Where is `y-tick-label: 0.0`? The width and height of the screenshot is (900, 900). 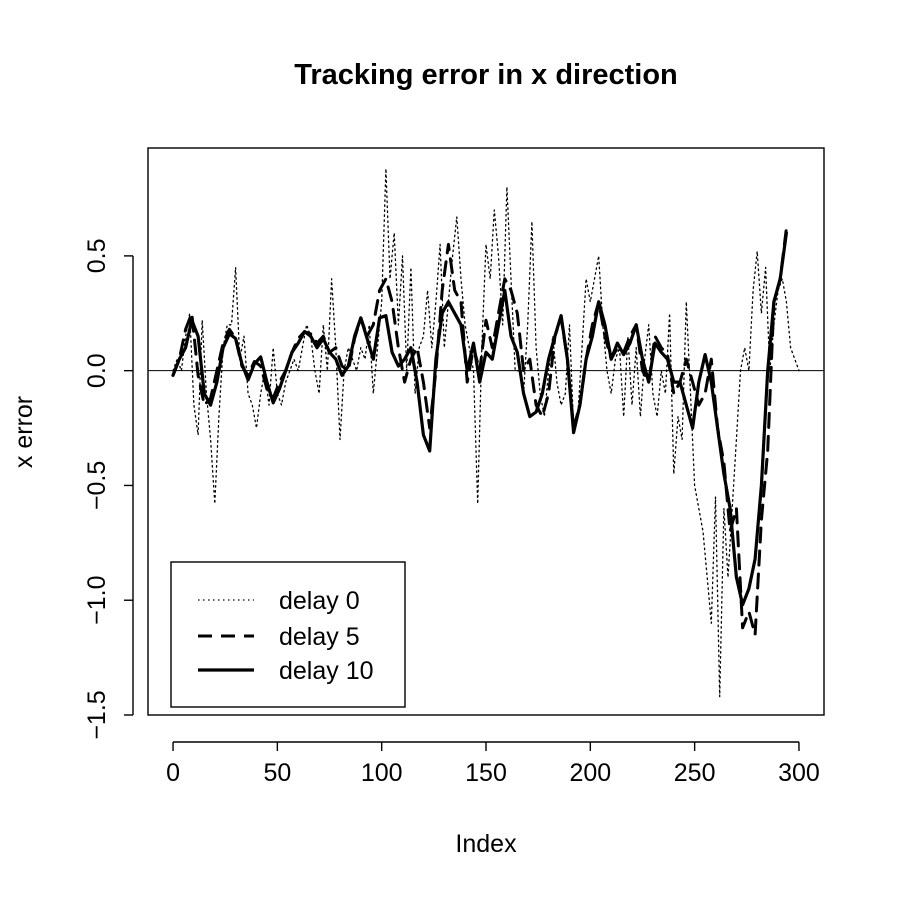 y-tick-label: 0.0 is located at coordinates (97, 370).